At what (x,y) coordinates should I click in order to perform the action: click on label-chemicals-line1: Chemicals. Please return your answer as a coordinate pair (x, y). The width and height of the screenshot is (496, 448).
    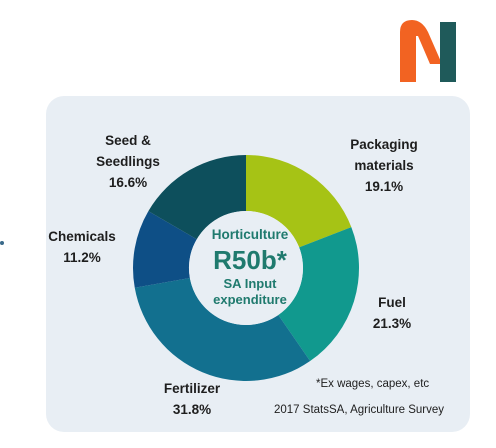
    Looking at the image, I should click on (82, 236).